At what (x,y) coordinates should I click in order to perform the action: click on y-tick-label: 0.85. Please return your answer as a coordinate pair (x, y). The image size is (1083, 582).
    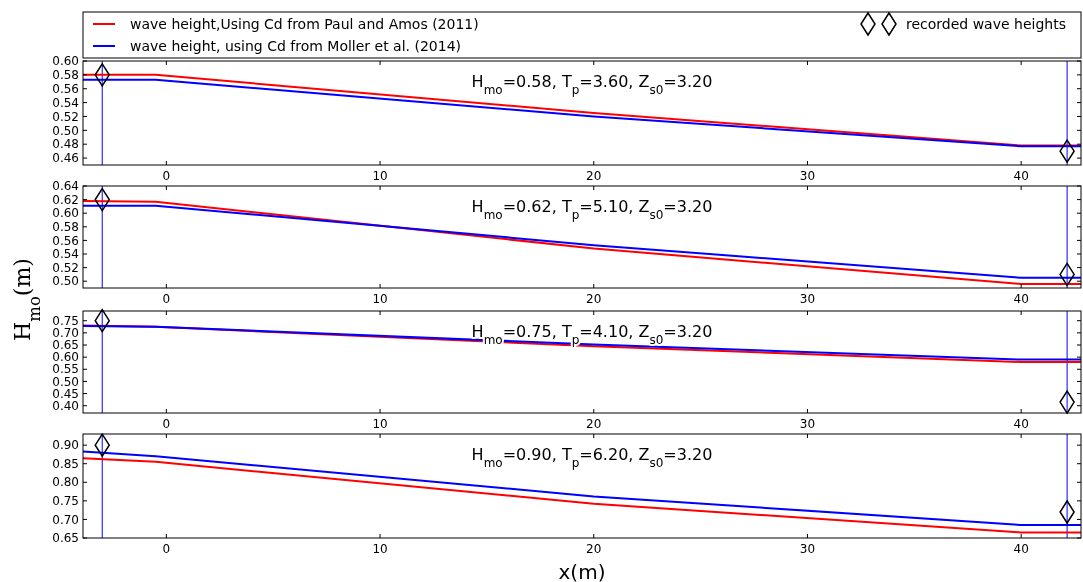
    Looking at the image, I should click on (65, 463).